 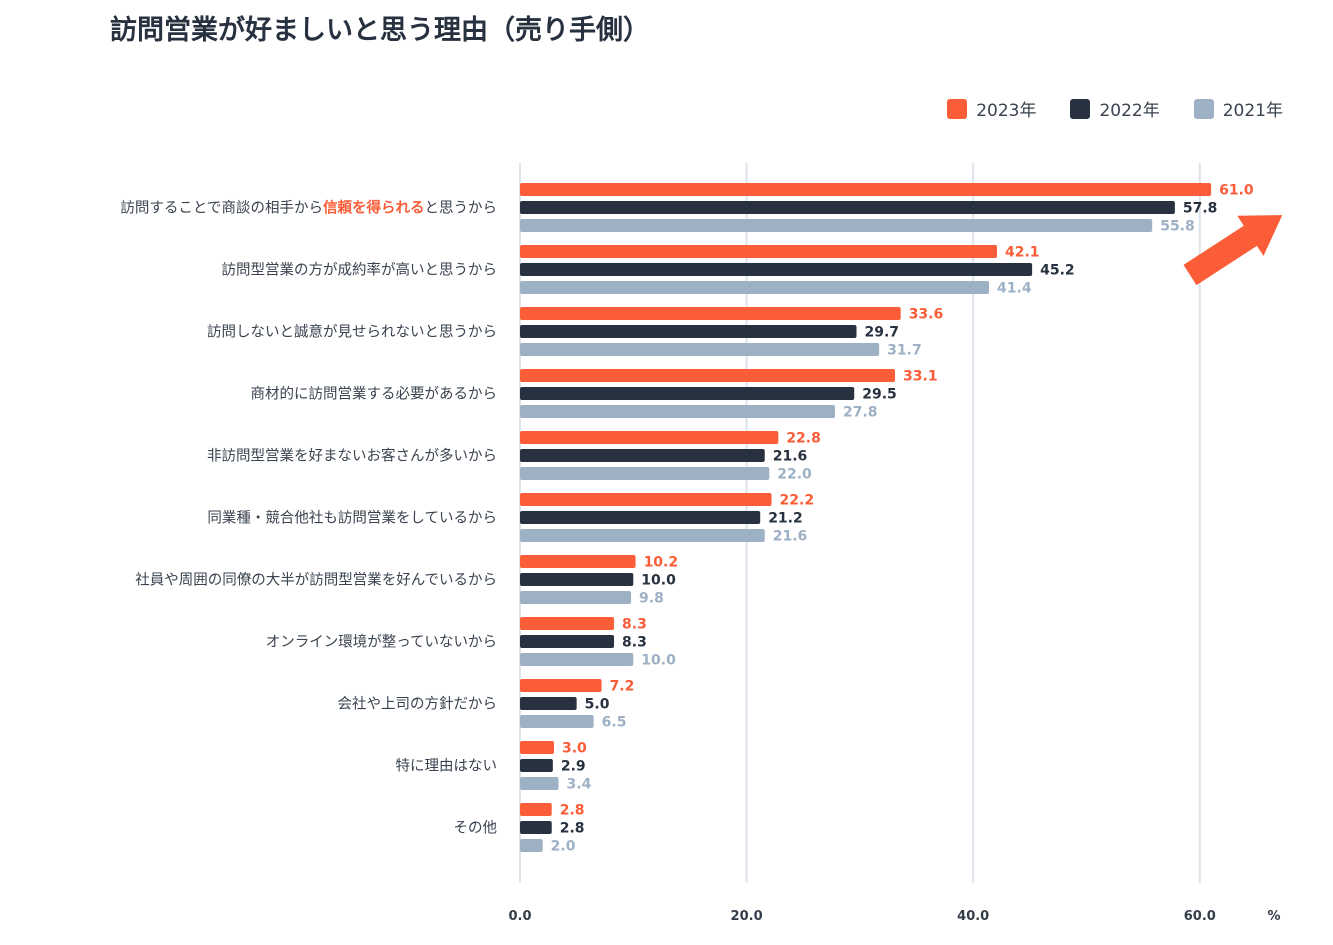 What do you see at coordinates (1236, 191) in the screenshot?
I see `value-label-2023: 61.0` at bounding box center [1236, 191].